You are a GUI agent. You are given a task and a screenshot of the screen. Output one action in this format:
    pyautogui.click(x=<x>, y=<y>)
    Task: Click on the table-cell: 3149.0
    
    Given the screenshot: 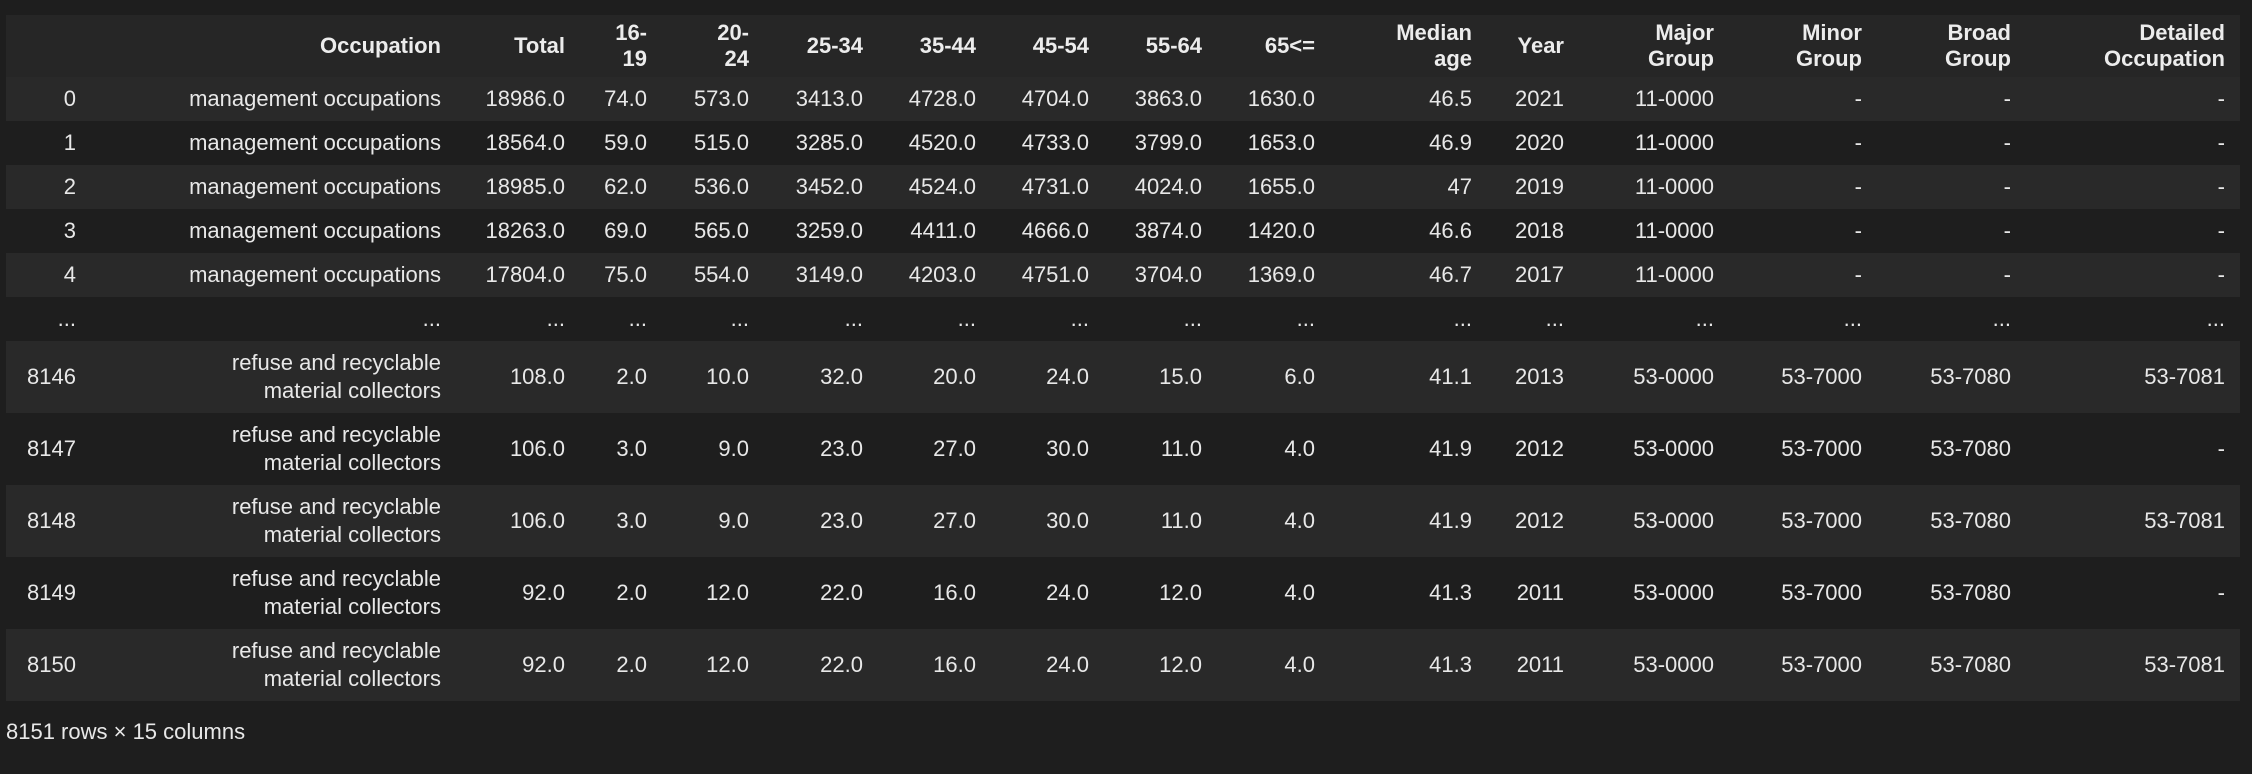 What is the action you would take?
    pyautogui.click(x=829, y=274)
    